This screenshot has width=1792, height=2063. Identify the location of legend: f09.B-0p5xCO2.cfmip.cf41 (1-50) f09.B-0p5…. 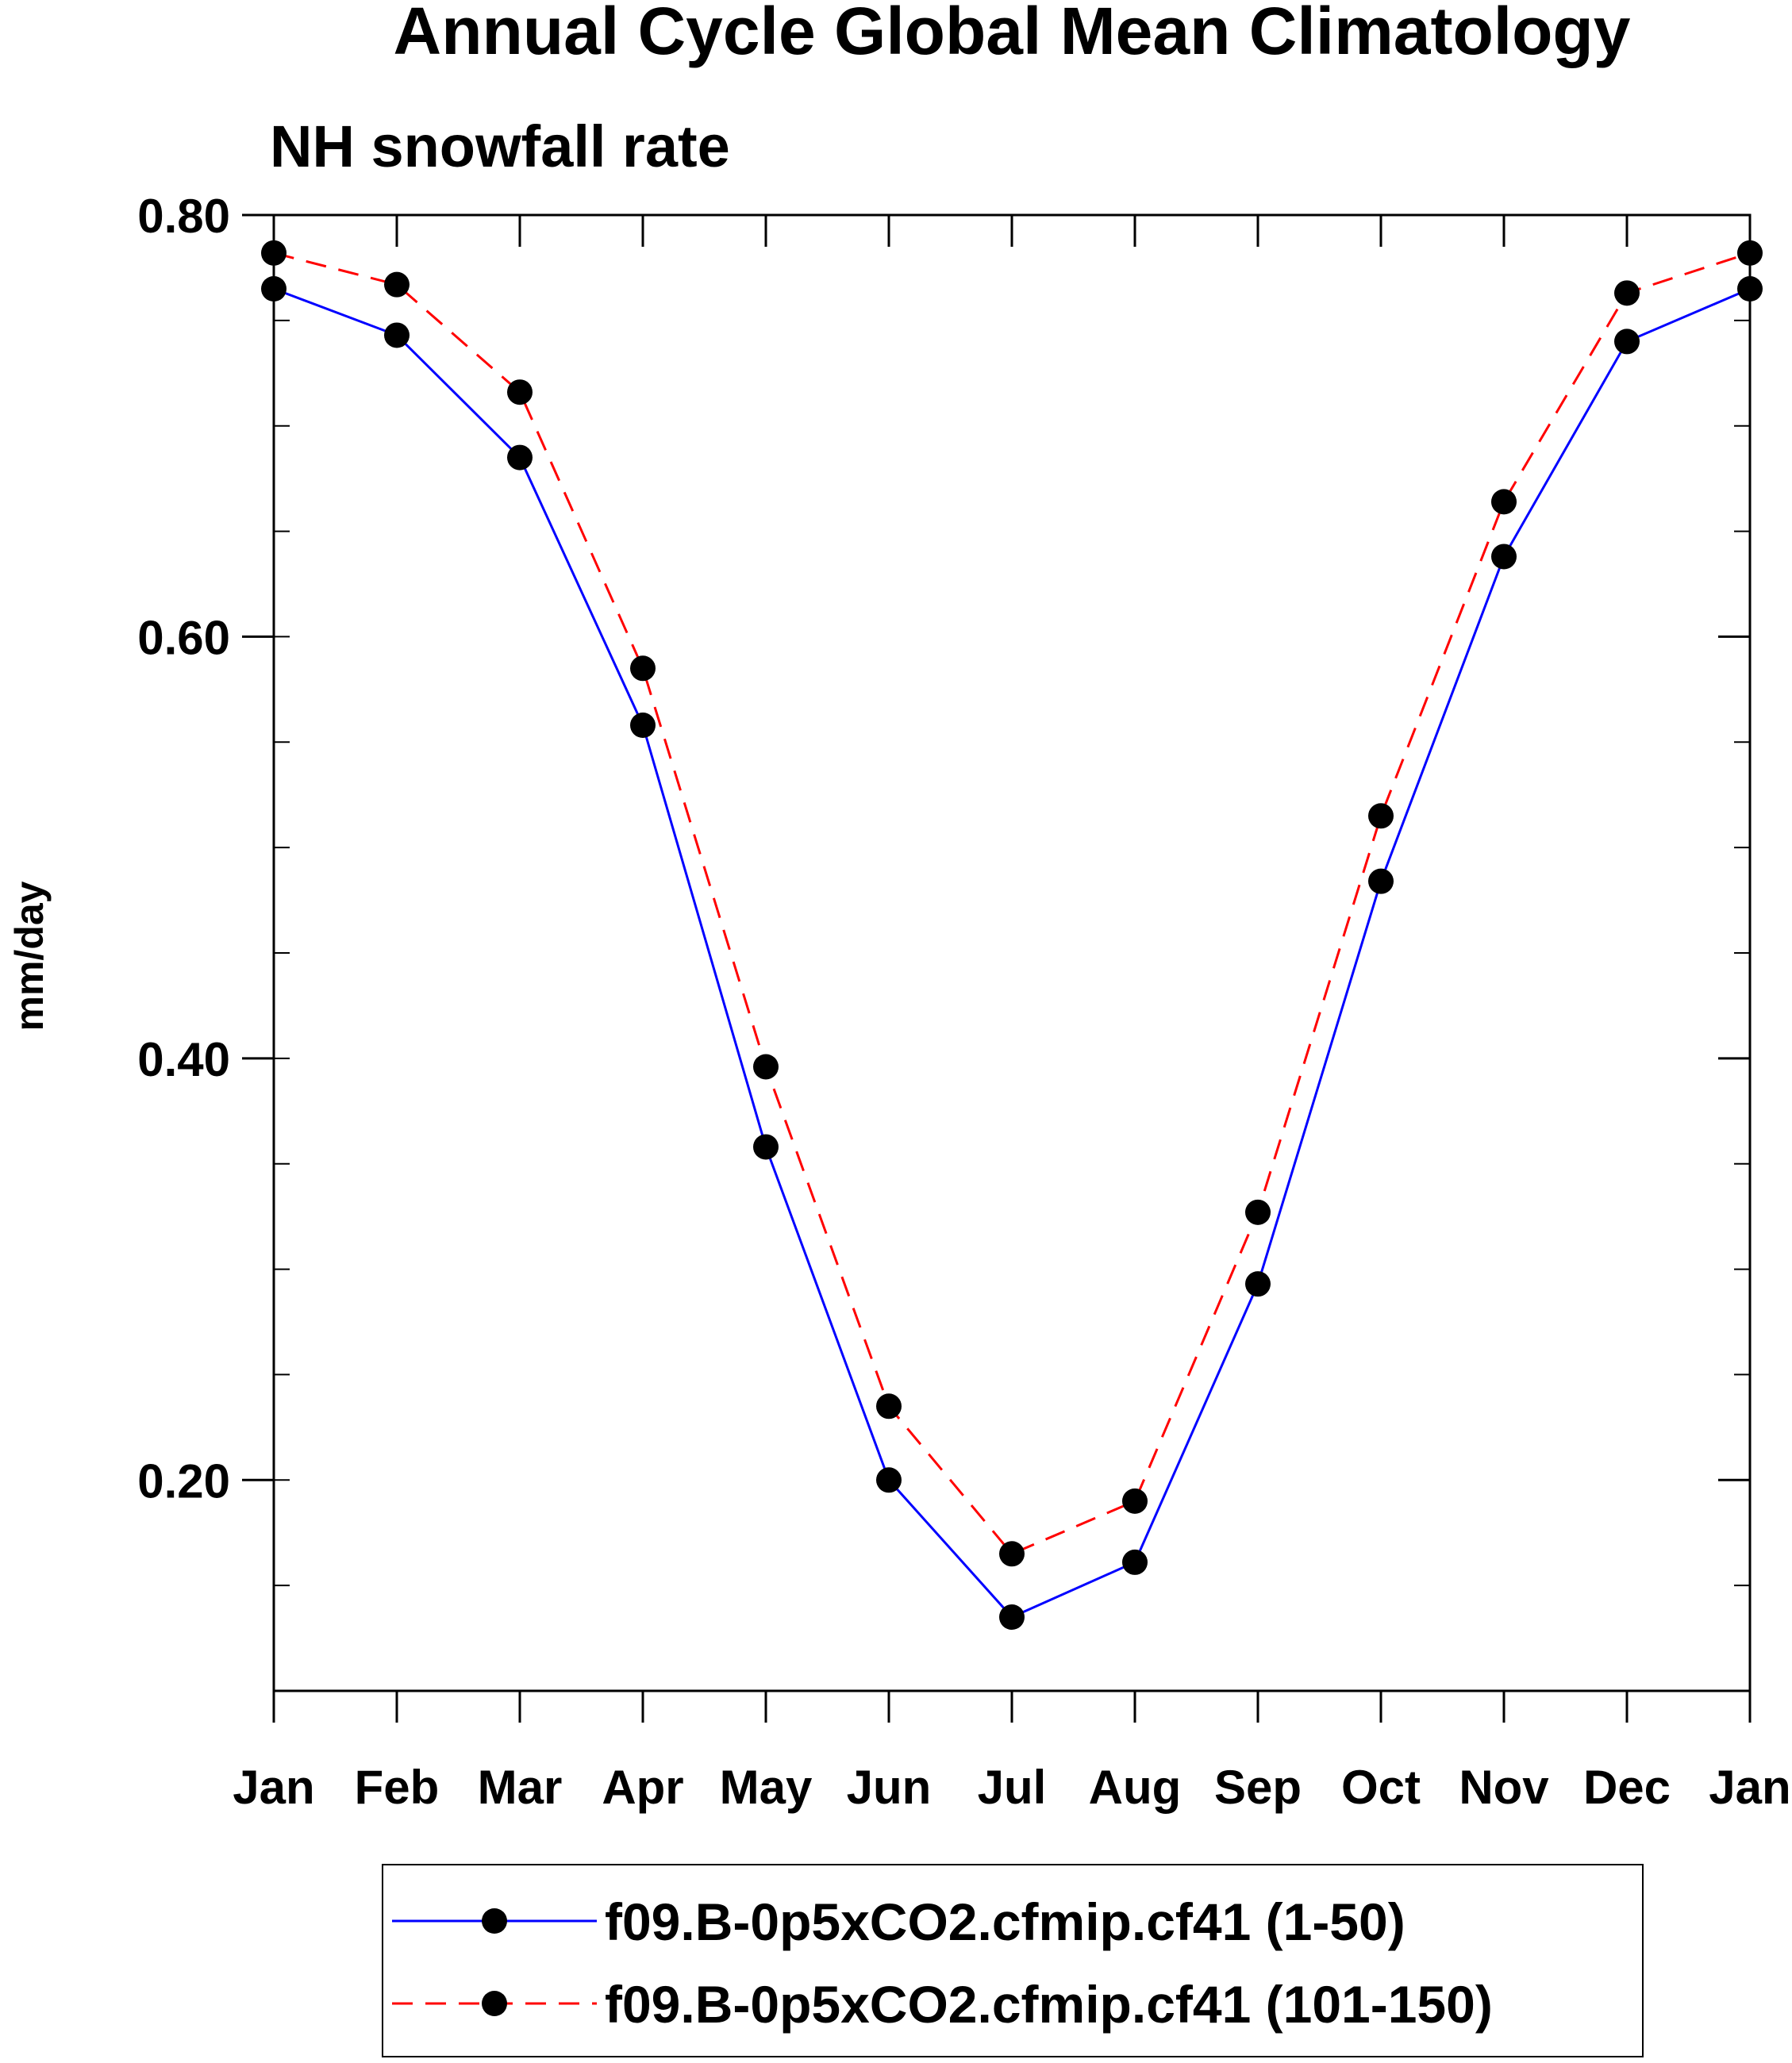
(942, 1963).